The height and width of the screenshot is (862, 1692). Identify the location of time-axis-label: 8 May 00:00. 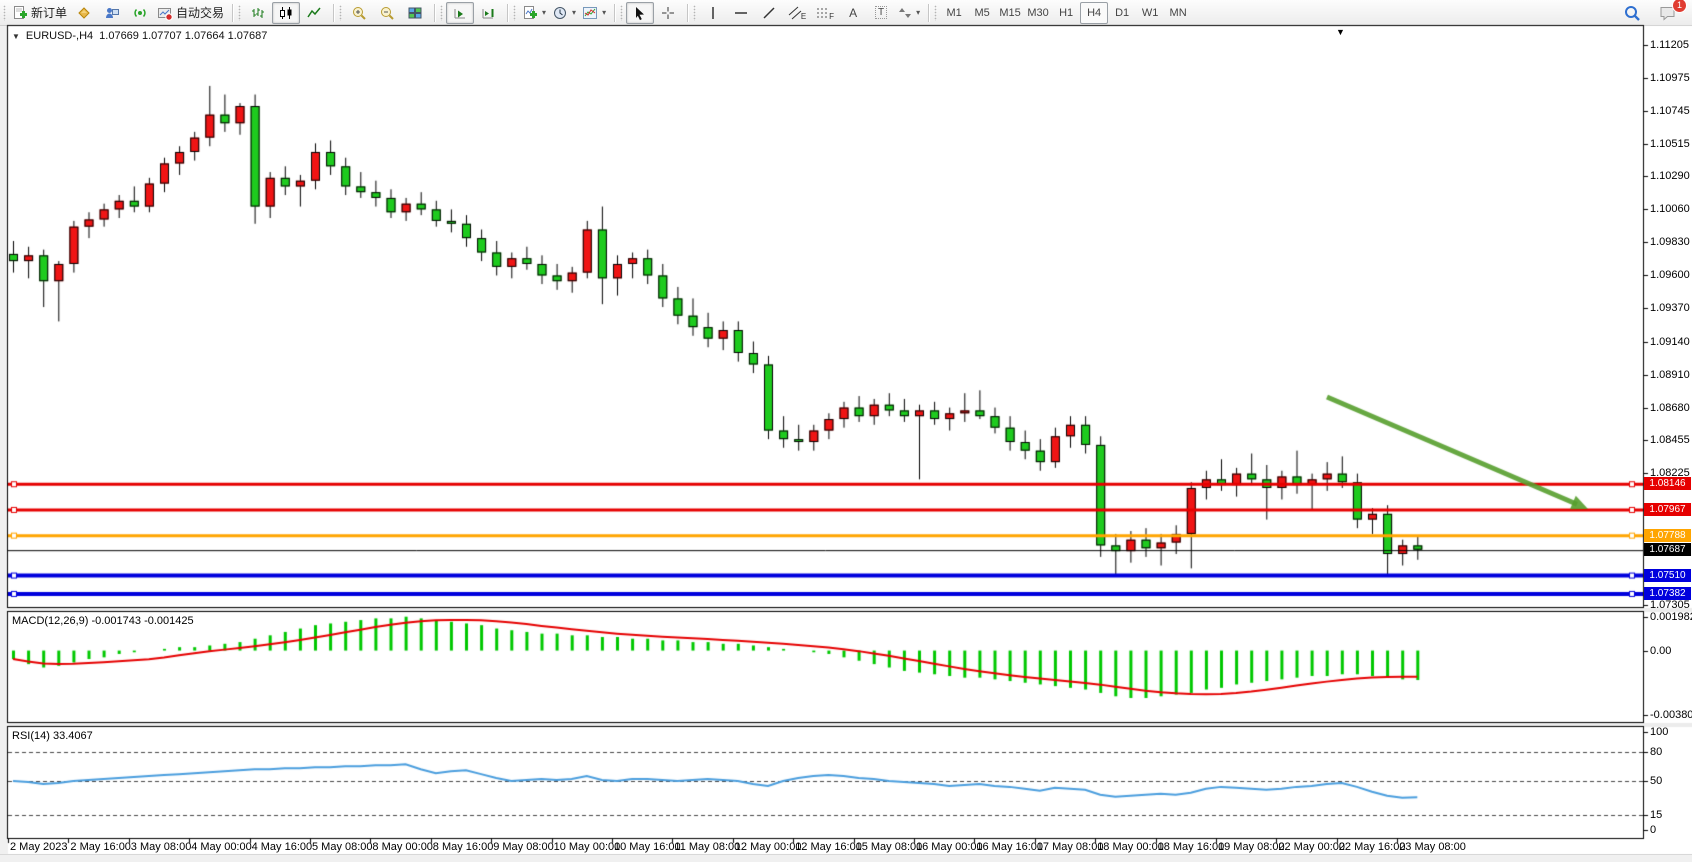
(402, 847).